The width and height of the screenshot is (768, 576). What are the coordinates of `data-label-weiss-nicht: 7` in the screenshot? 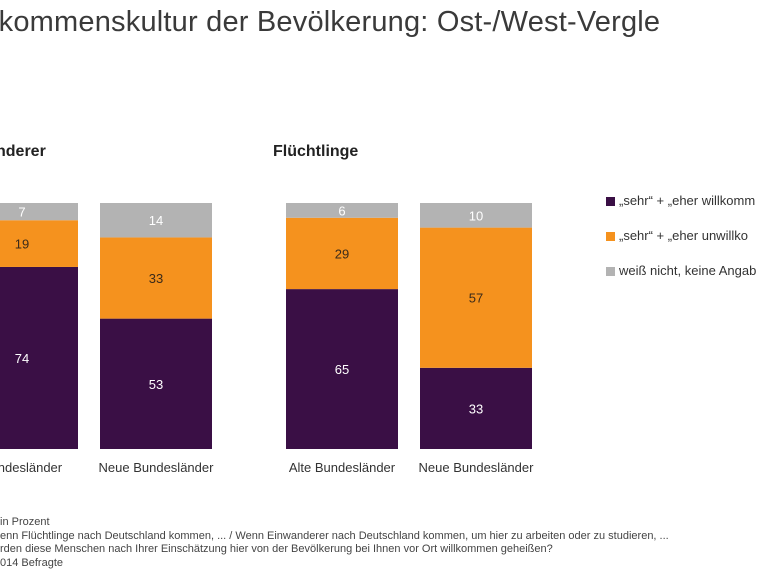 It's located at (21, 212).